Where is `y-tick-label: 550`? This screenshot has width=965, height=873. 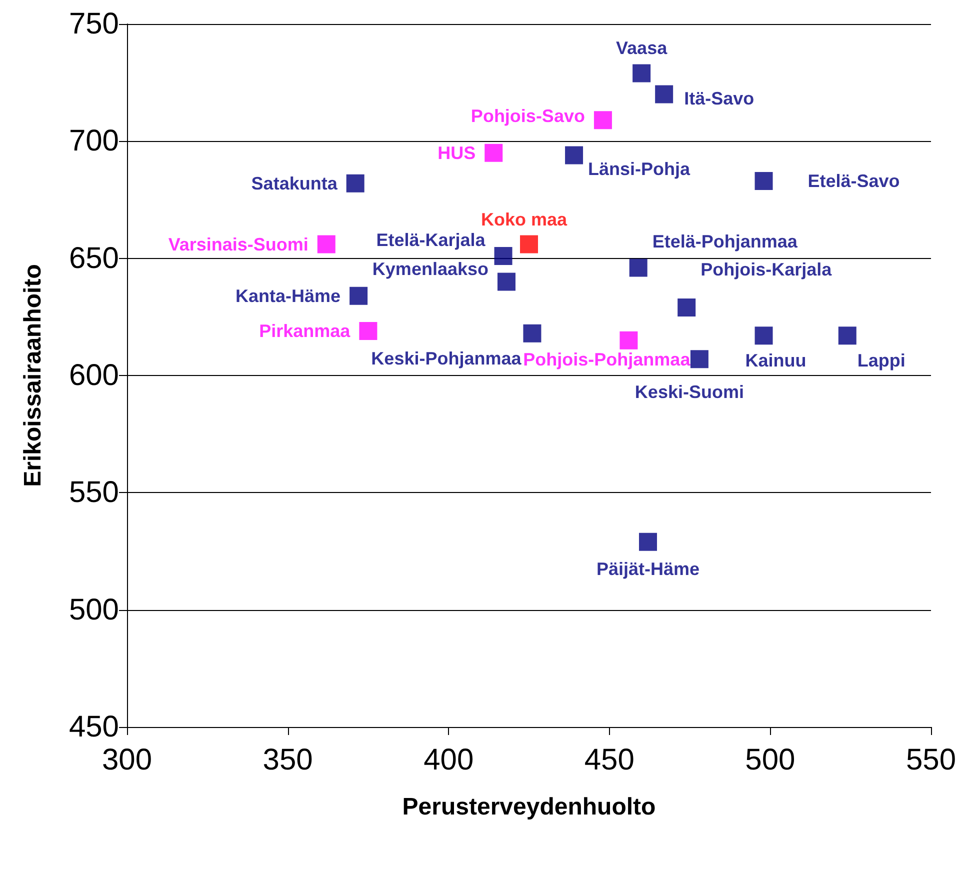
y-tick-label: 550 is located at coordinates (93, 493).